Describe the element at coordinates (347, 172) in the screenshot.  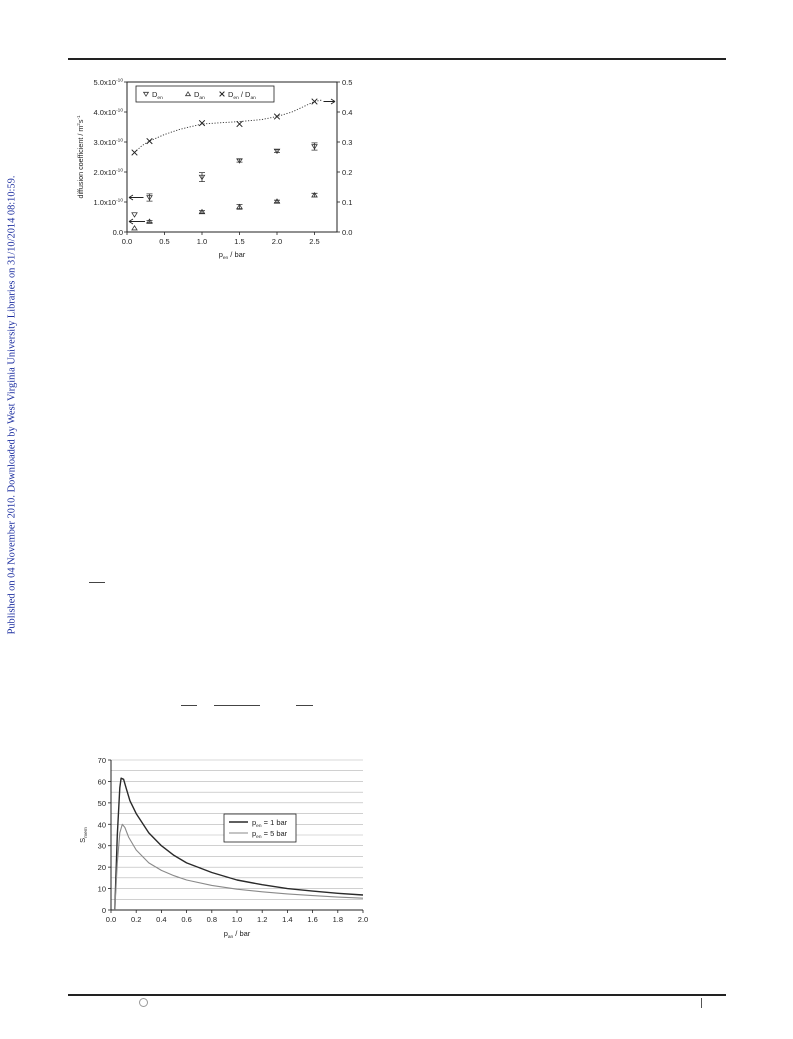
I see `y2-tick-label: 0.2` at that location.